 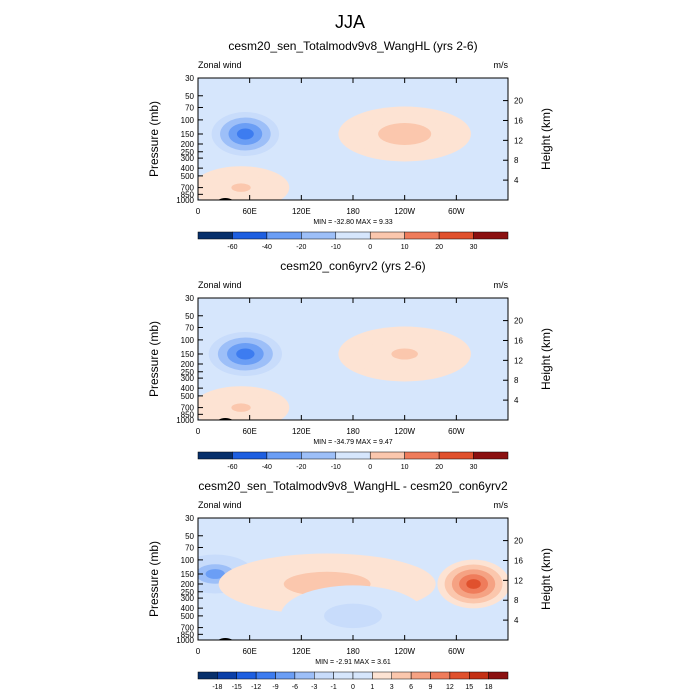 What do you see at coordinates (188, 378) in the screenshot?
I see `y-tick-label: 300` at bounding box center [188, 378].